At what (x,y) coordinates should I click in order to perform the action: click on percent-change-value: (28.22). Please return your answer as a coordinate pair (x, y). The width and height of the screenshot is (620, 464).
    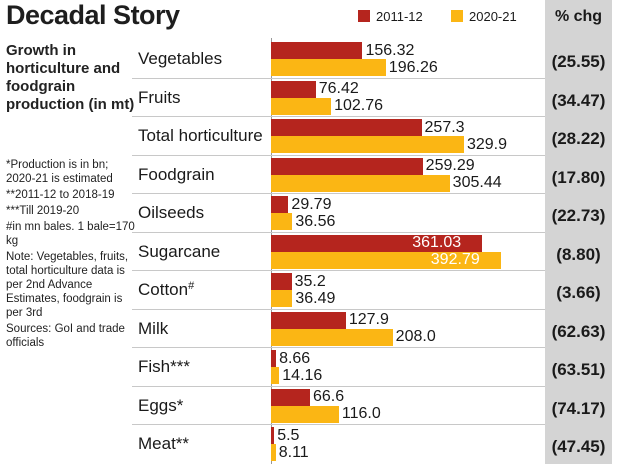
    Looking at the image, I should click on (578, 138).